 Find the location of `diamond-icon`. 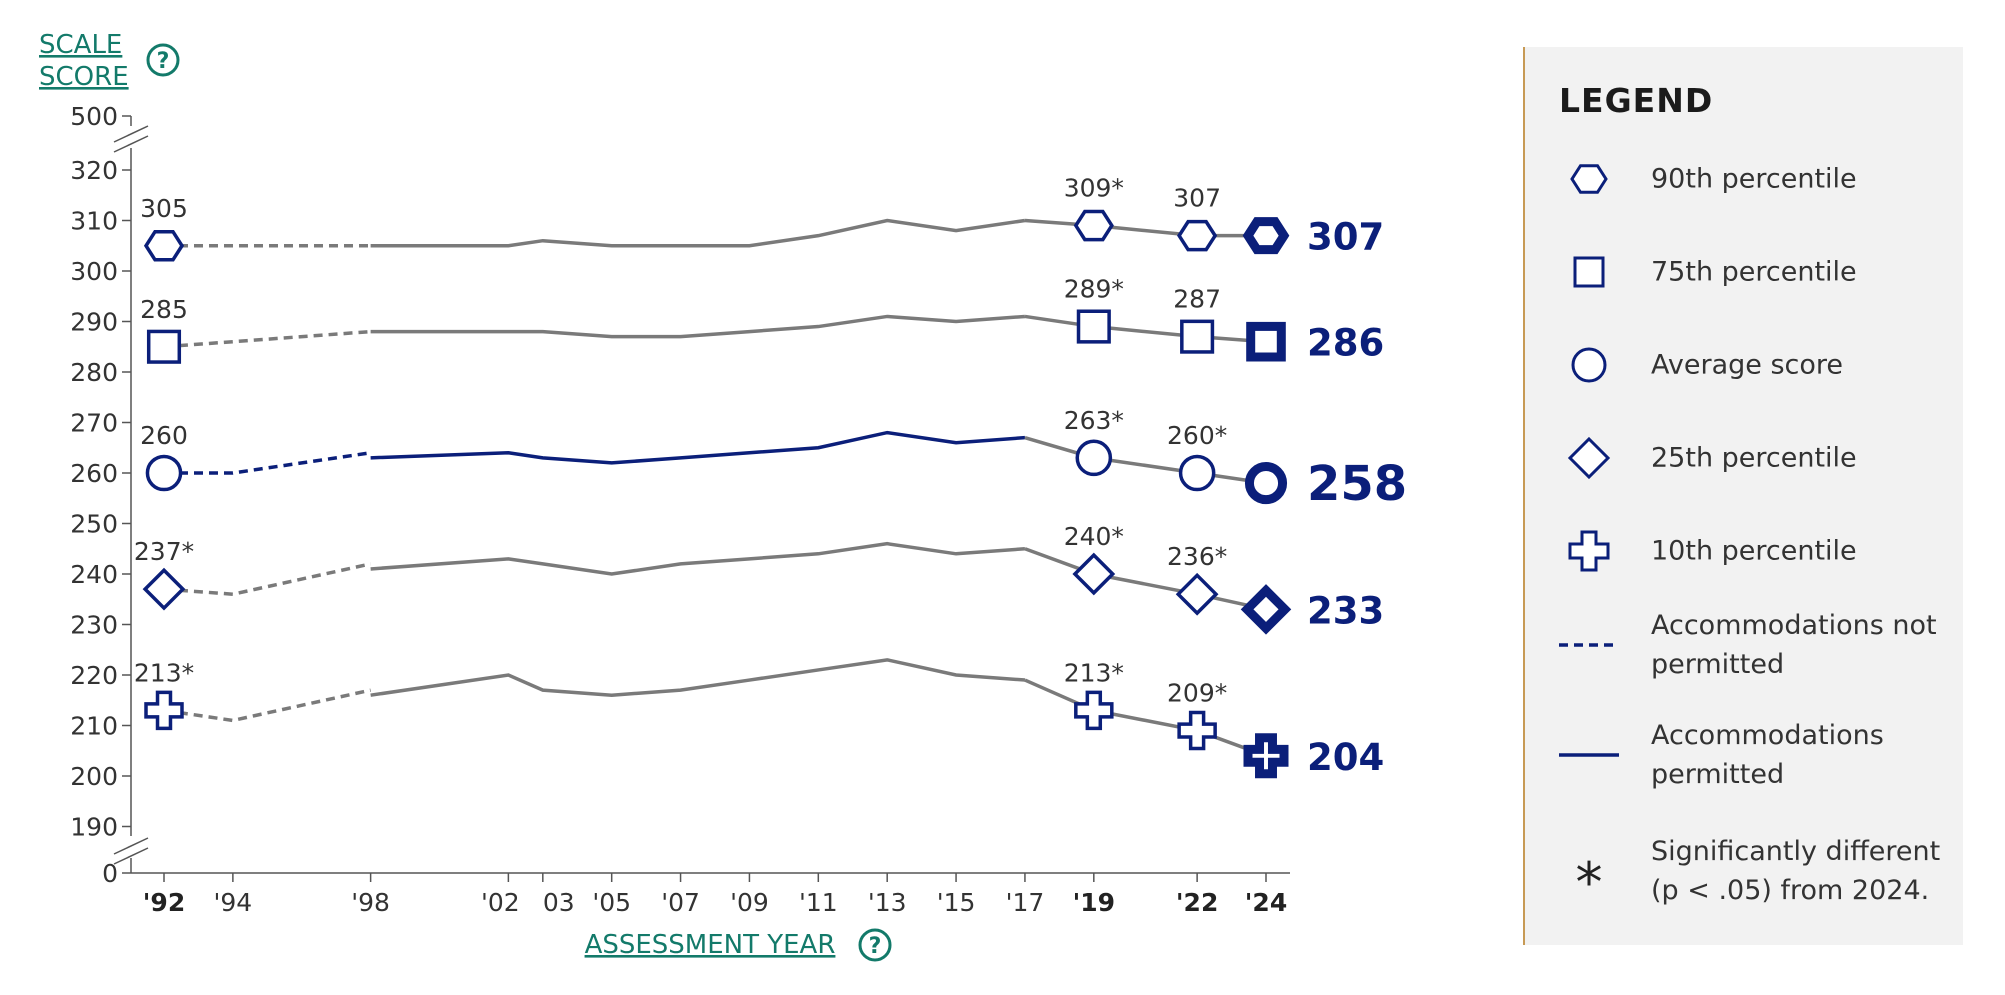

diamond-icon is located at coordinates (1589, 458).